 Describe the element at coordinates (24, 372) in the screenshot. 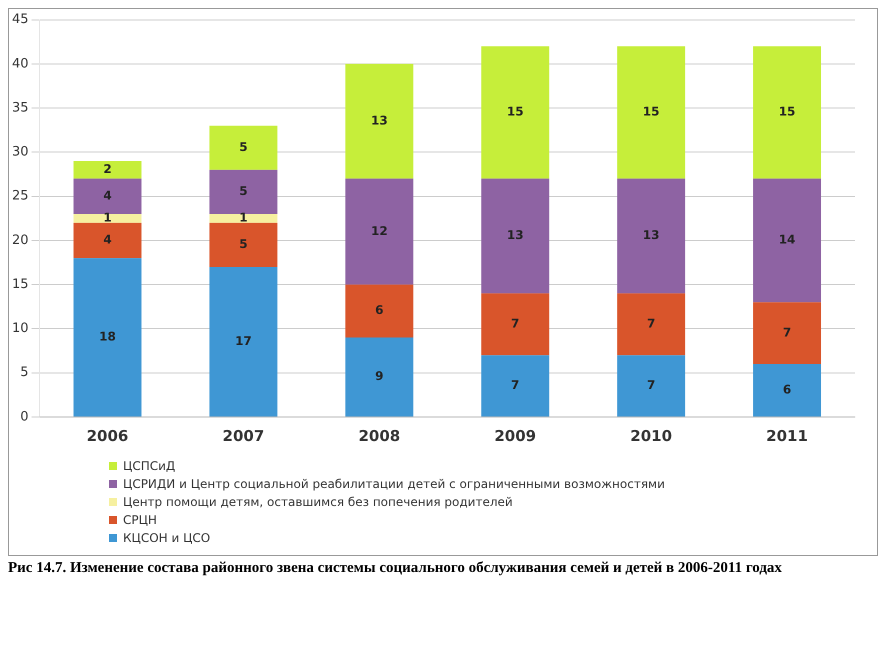

I see `y-tick-label: 5` at that location.